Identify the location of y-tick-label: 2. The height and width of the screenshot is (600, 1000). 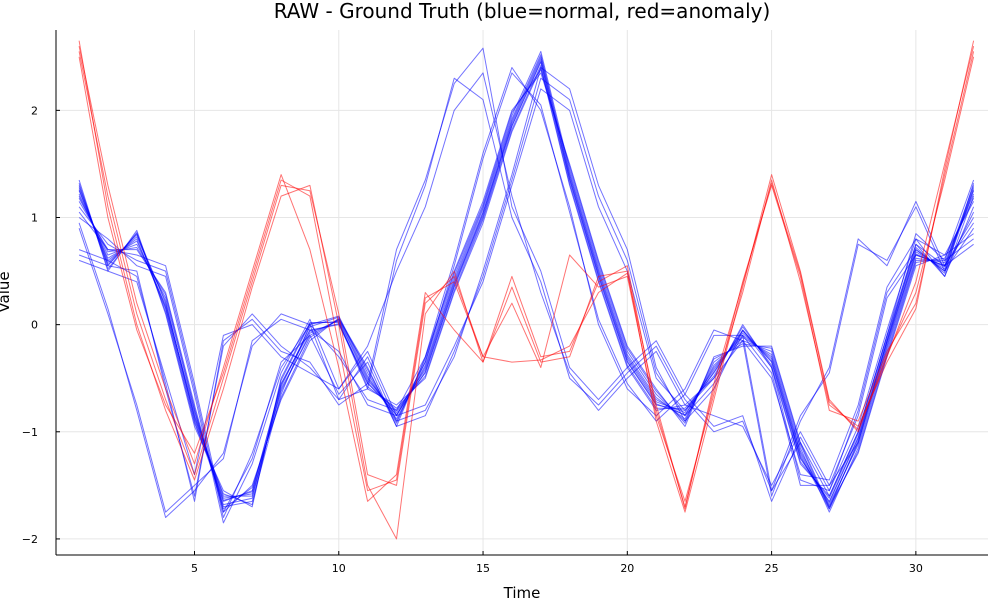
(34, 110).